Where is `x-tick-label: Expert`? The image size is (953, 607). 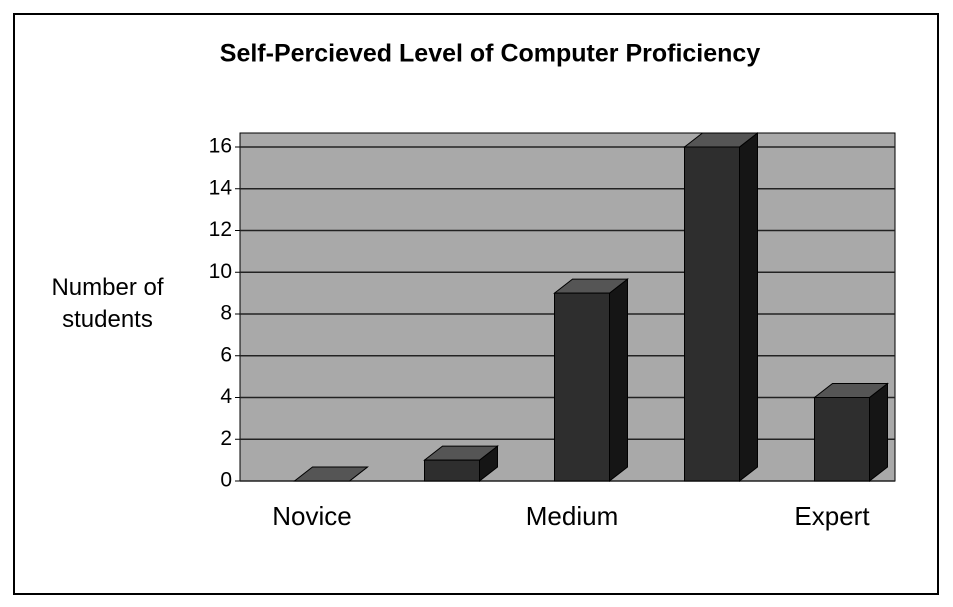
x-tick-label: Expert is located at coordinates (832, 516).